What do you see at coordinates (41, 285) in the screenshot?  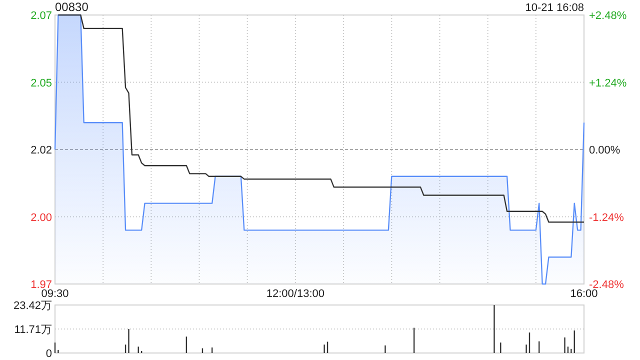 I see `y-tick-label: 1.97` at bounding box center [41, 285].